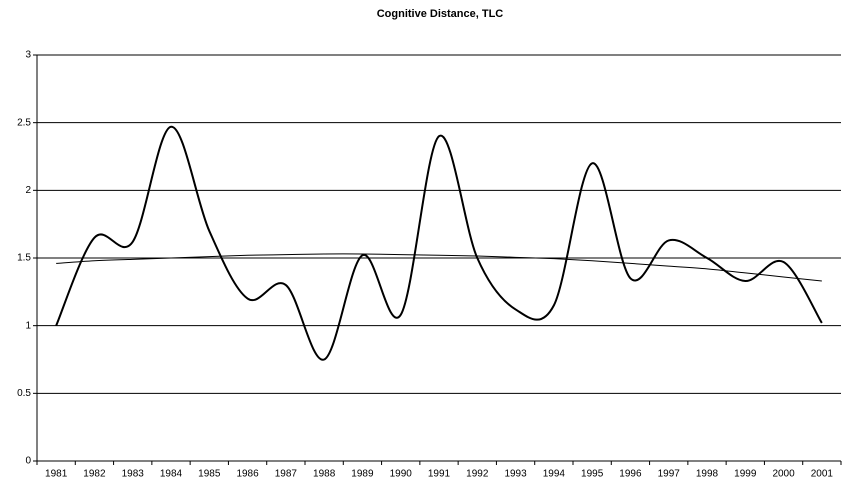 The width and height of the screenshot is (857, 486). What do you see at coordinates (440, 14) in the screenshot?
I see `chart-title: Cognitive Distance, TLC` at bounding box center [440, 14].